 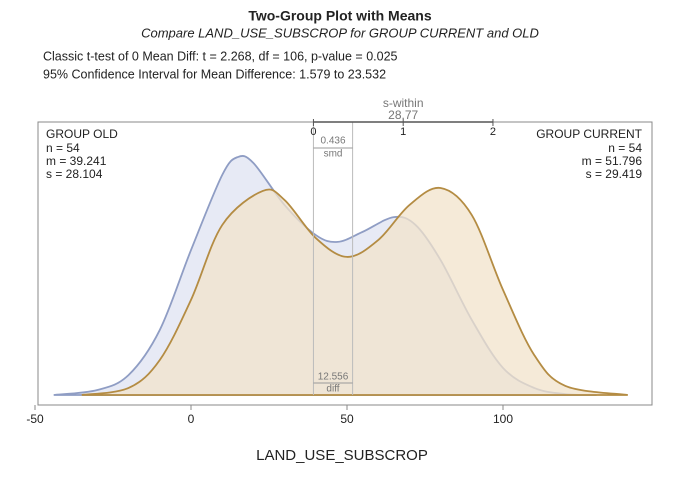 What do you see at coordinates (403, 132) in the screenshot?
I see `s-within-tick-label: 1` at bounding box center [403, 132].